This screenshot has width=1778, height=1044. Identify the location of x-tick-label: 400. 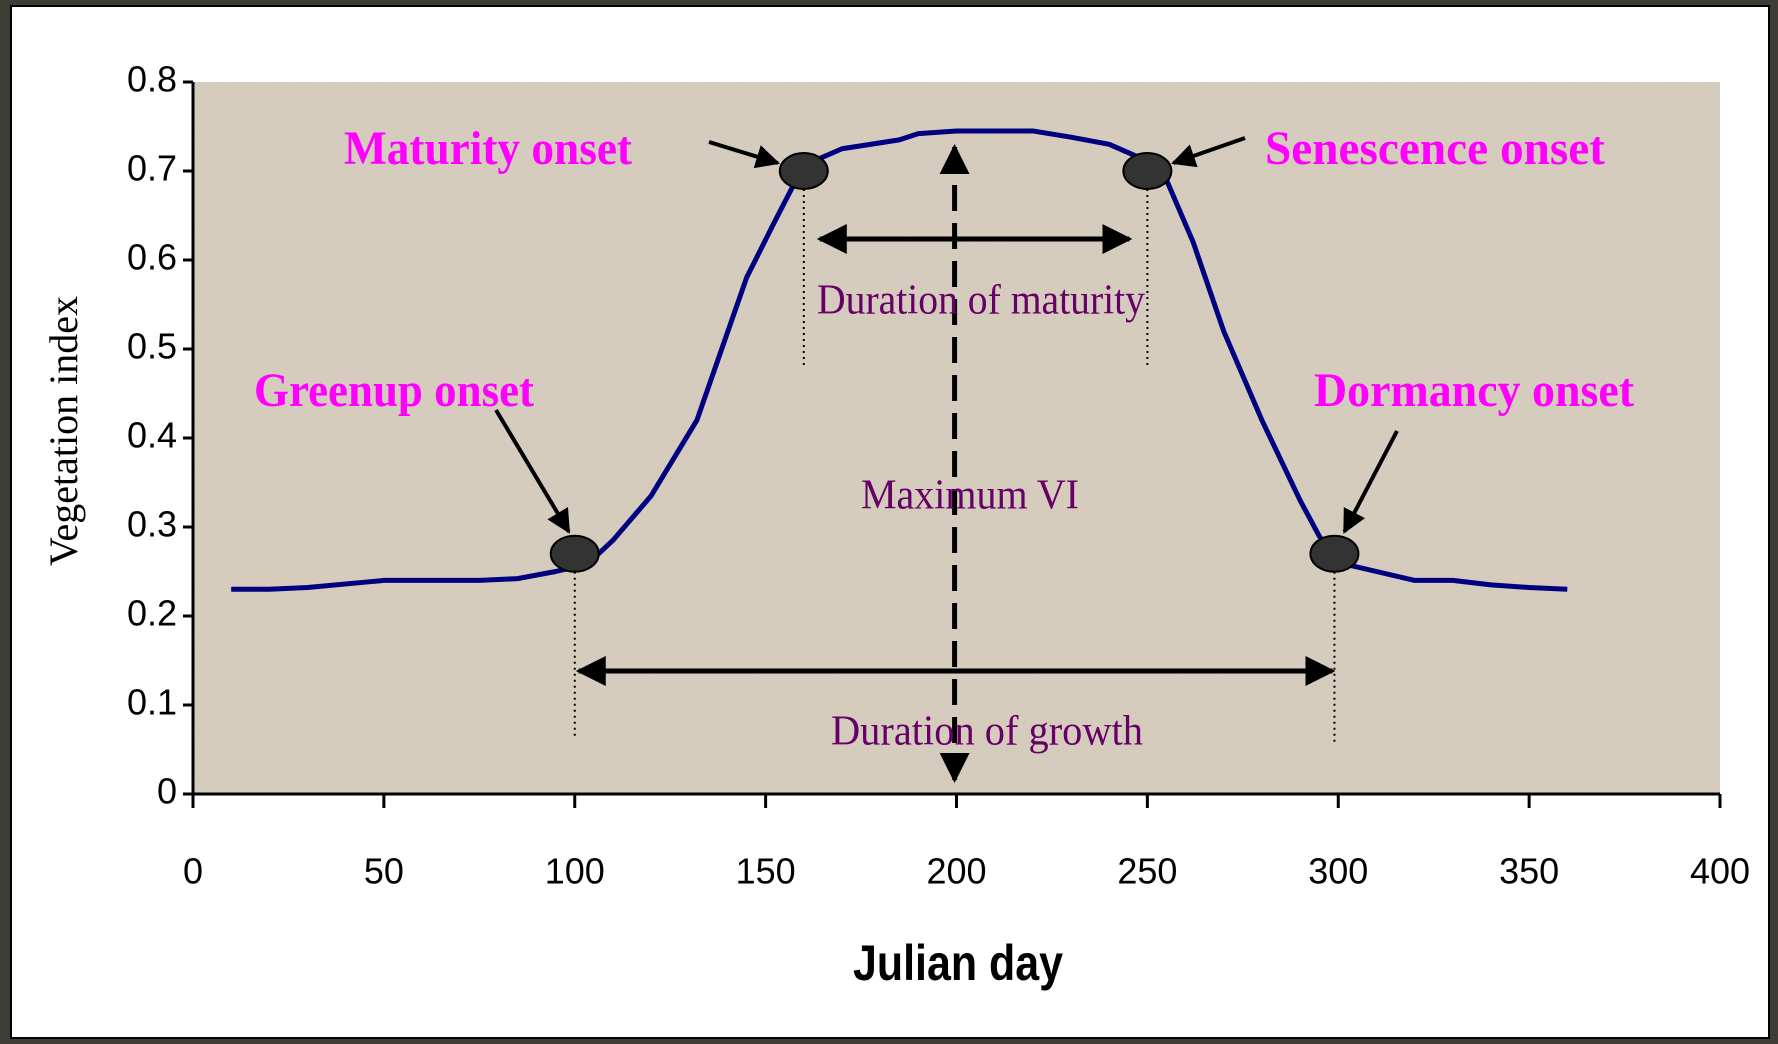
(1720, 871).